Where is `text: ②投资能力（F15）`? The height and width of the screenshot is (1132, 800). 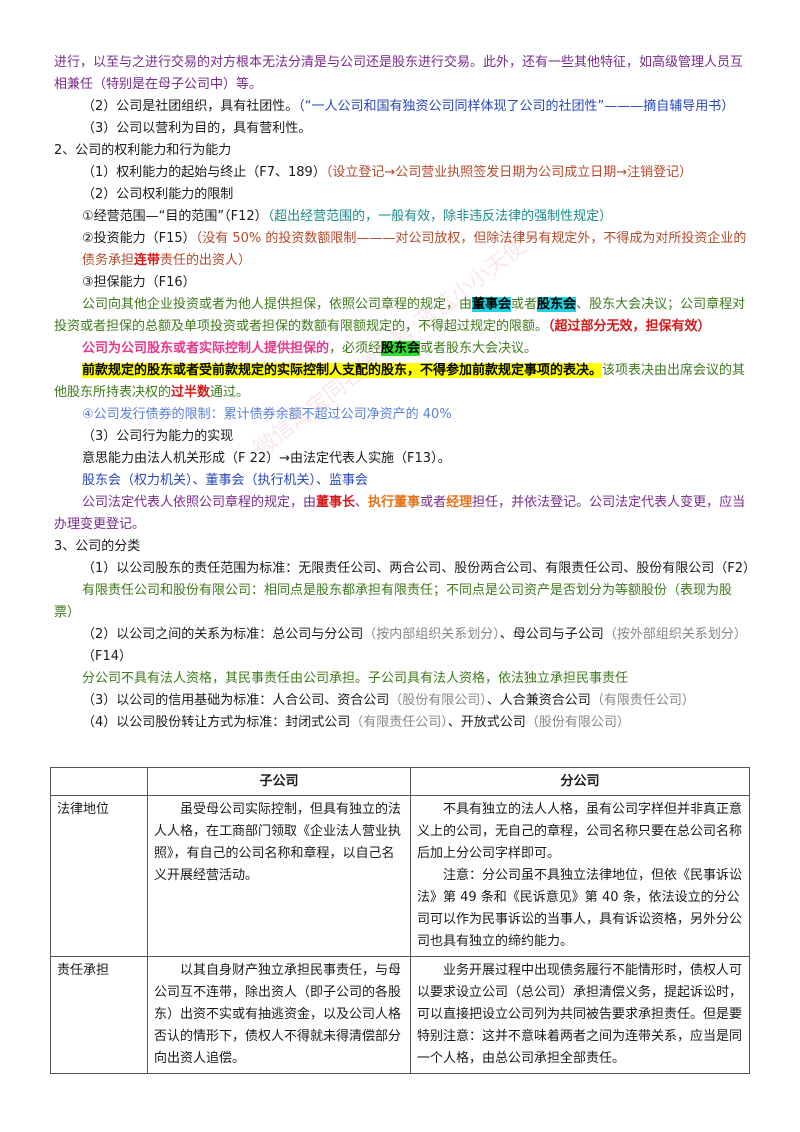 text: ②投资能力（F15） is located at coordinates (139, 238).